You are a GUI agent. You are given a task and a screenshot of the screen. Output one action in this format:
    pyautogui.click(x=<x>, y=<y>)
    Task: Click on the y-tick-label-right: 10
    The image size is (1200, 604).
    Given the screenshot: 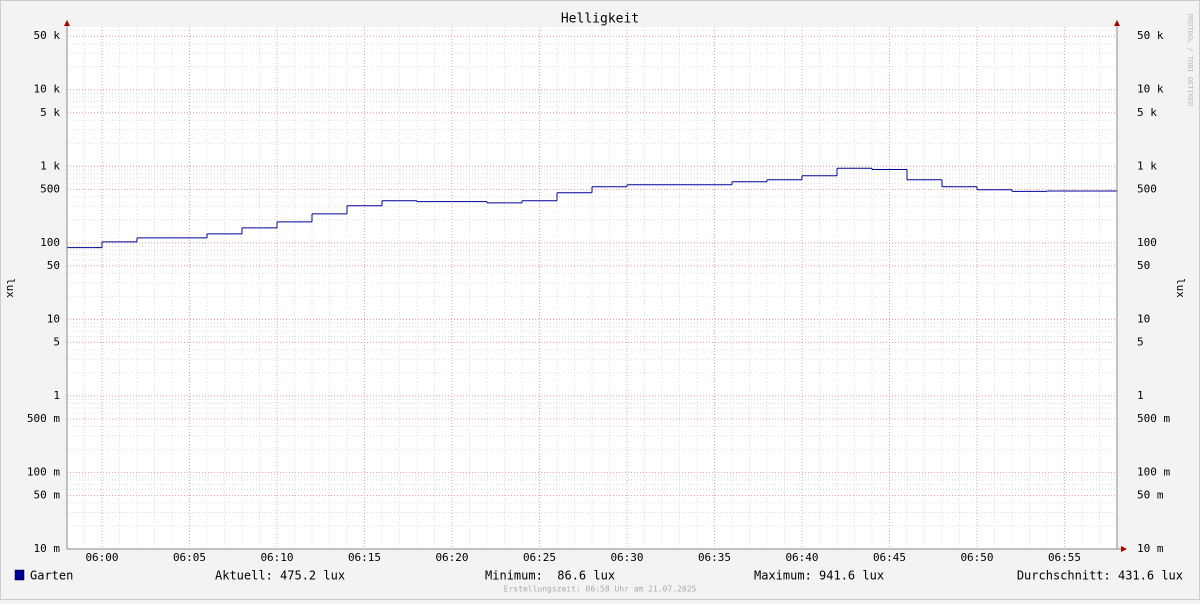 What is the action you would take?
    pyautogui.click(x=1143, y=318)
    